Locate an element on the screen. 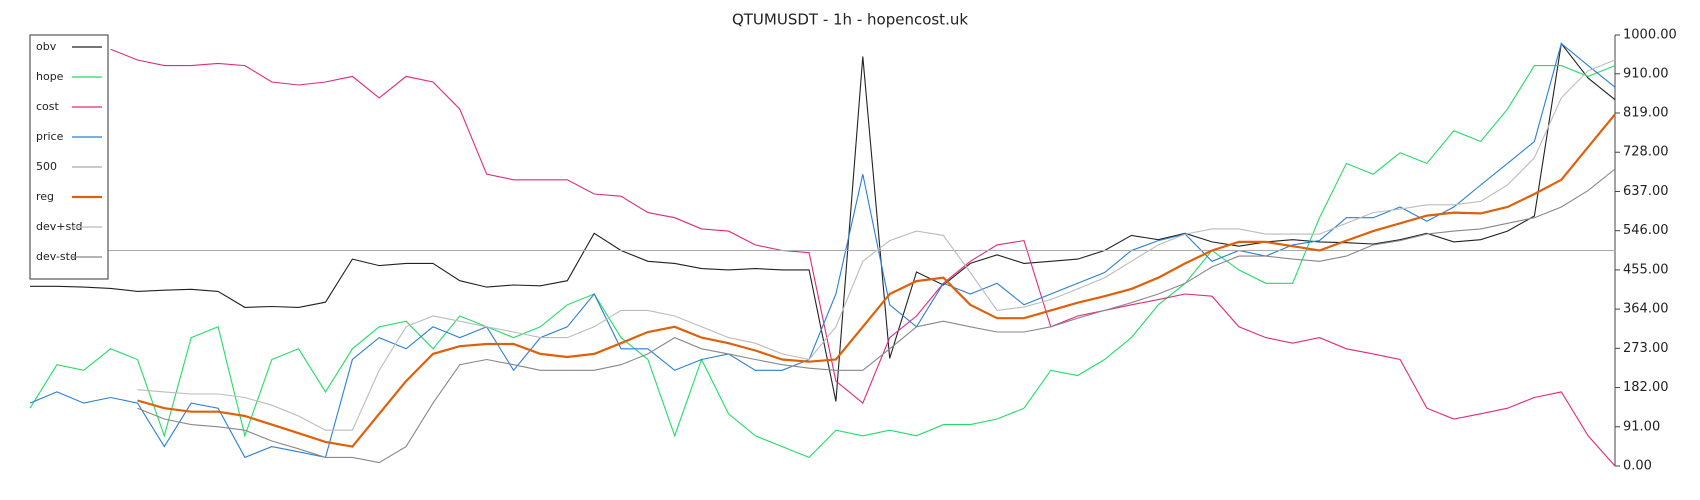  legend-label: dev-std is located at coordinates (56, 256).